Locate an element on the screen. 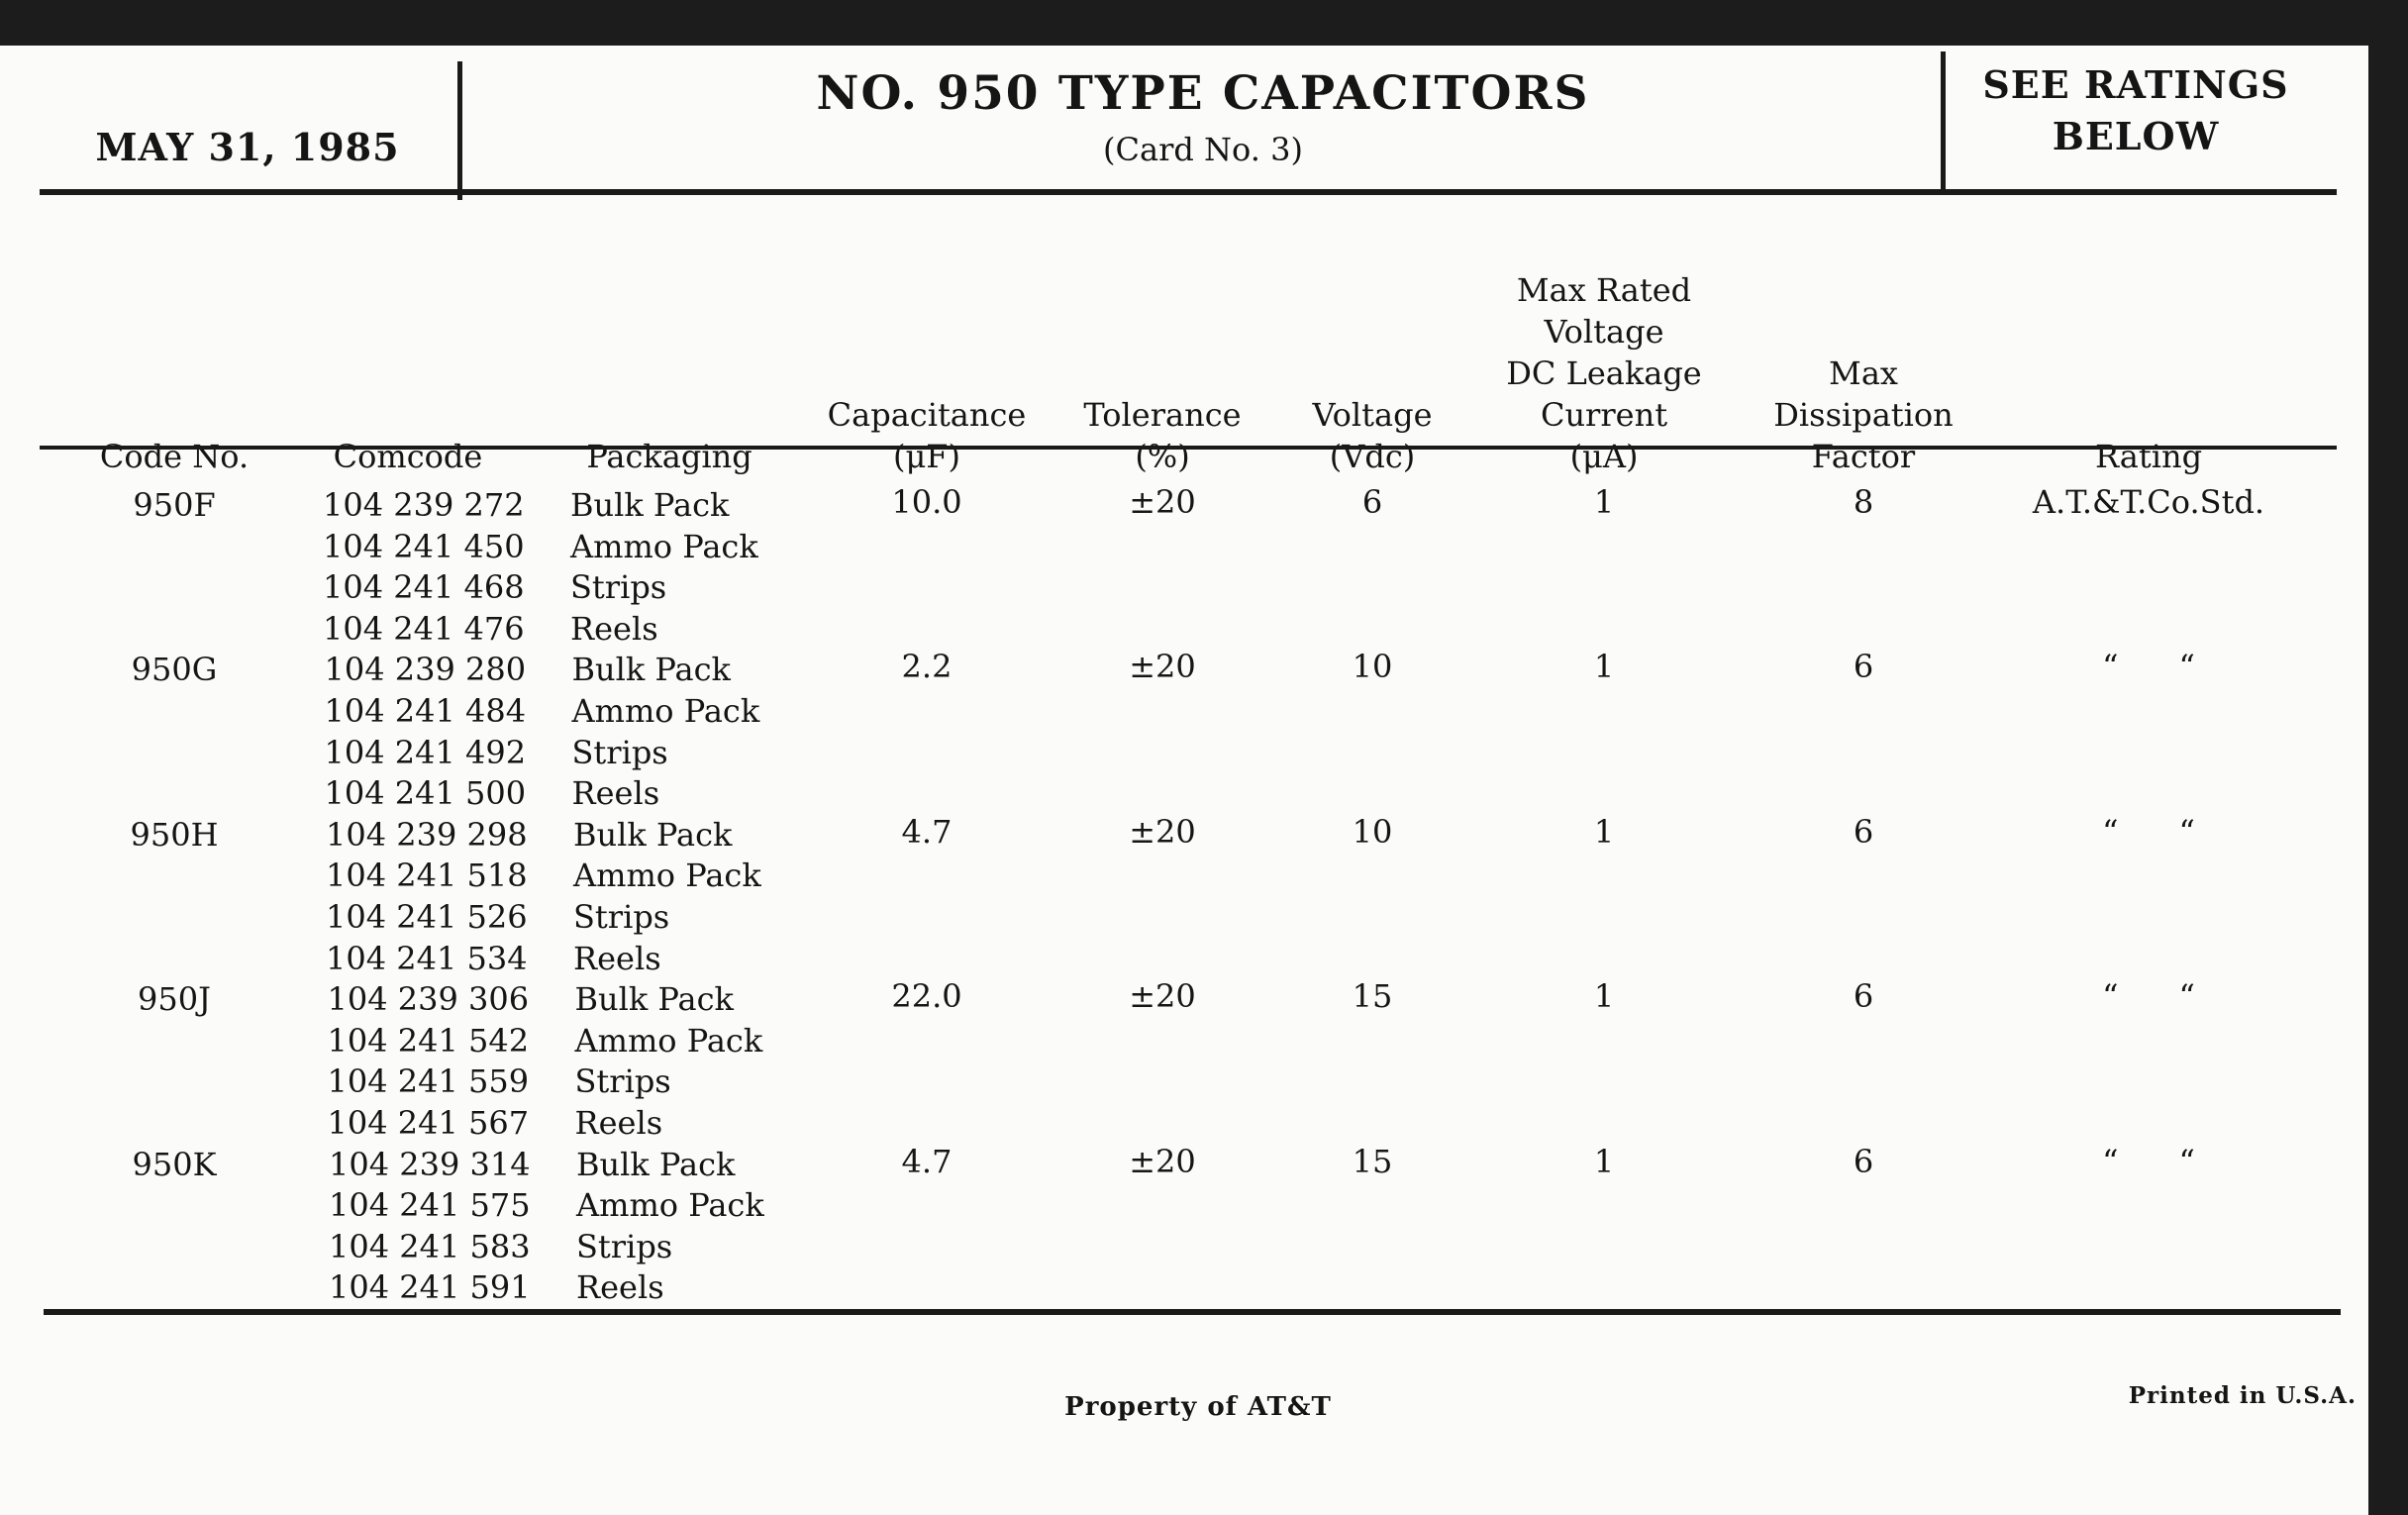 This screenshot has height=1515, width=2408. column-header-line: DC Leakage is located at coordinates (1604, 373).